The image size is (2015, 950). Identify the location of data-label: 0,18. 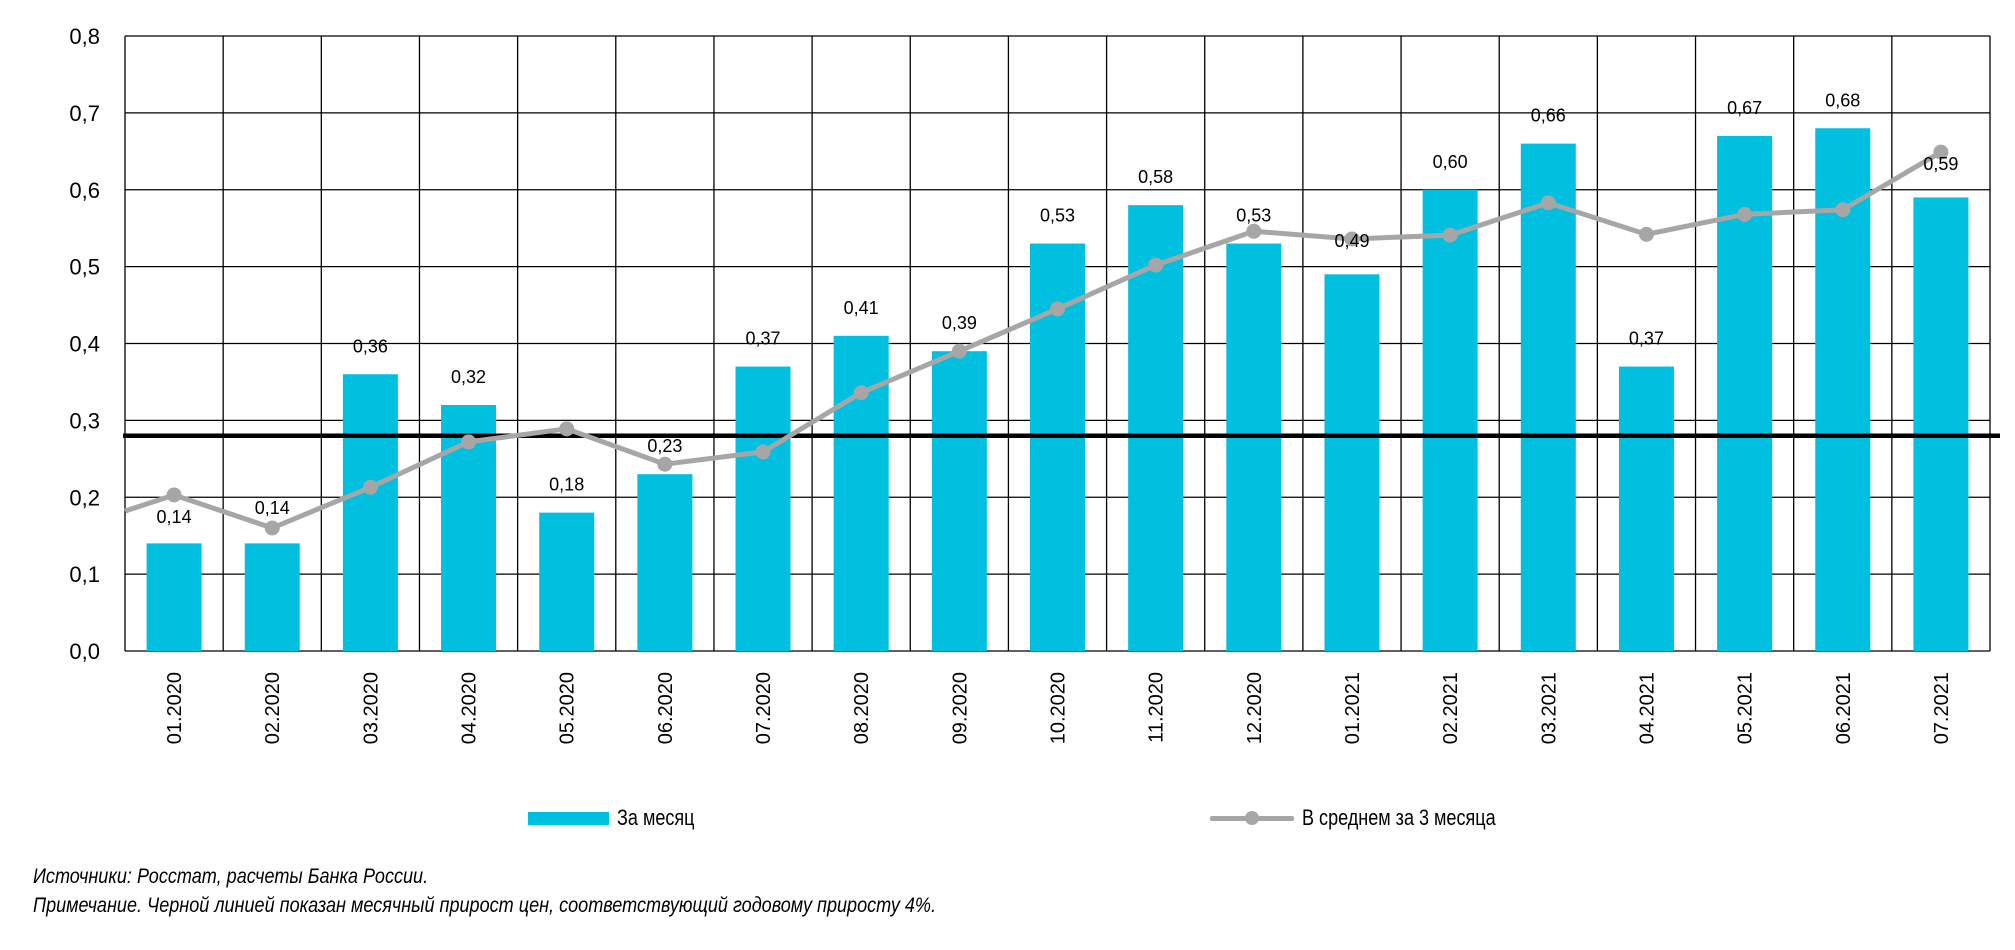
(566, 485).